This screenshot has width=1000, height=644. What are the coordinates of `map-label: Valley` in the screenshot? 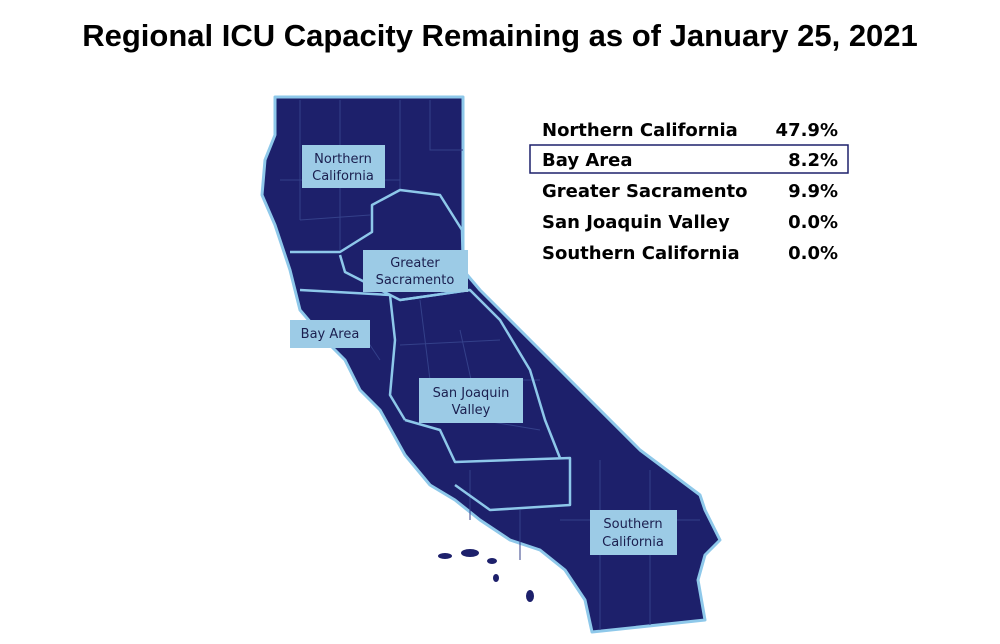 It's located at (471, 410).